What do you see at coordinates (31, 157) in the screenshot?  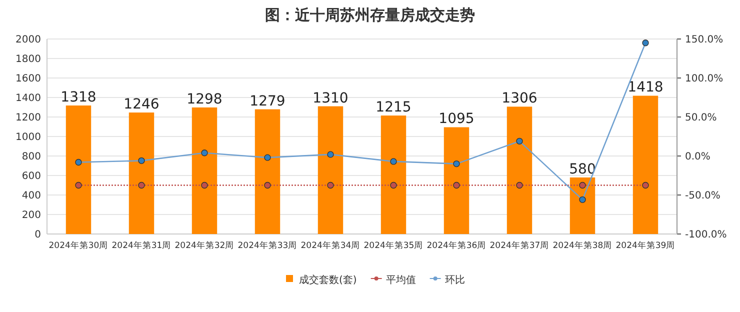 I see `y-tick-label: 800` at bounding box center [31, 157].